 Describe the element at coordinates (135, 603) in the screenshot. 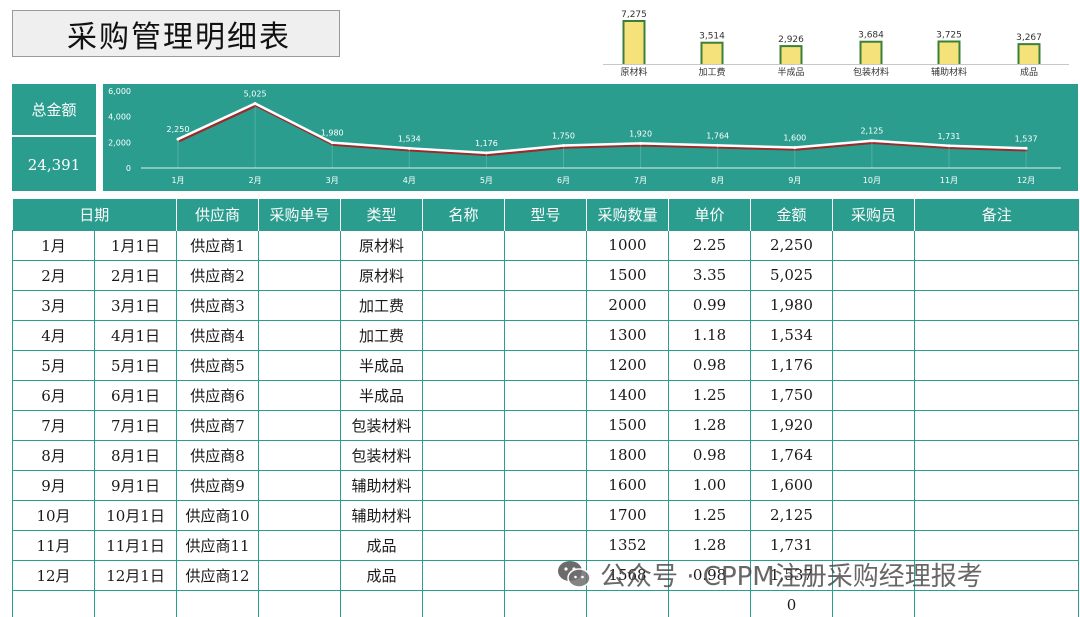

I see `cell-date` at that location.